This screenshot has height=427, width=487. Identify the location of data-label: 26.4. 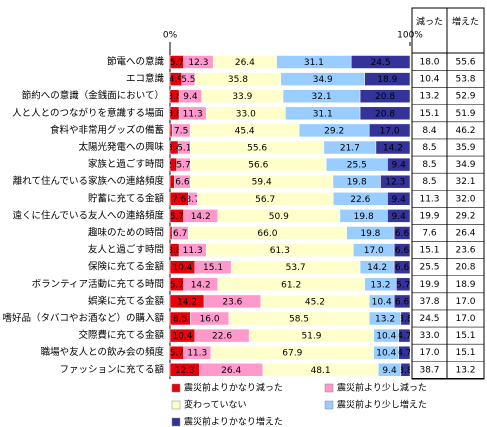
(245, 63).